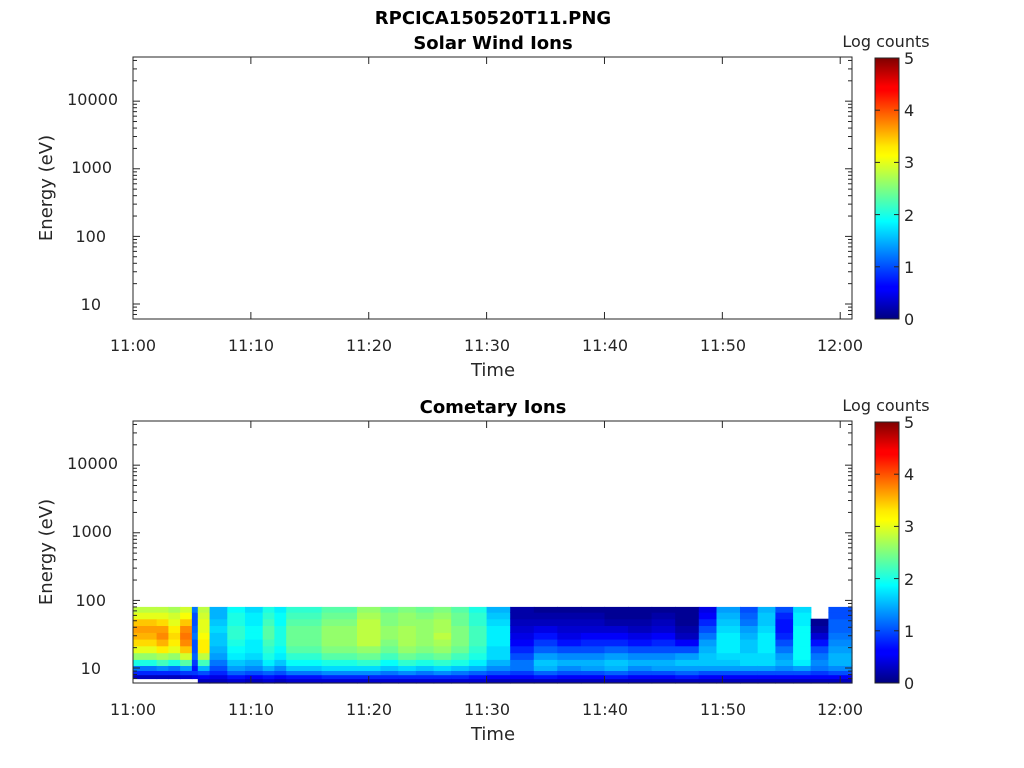 The image size is (1024, 768). What do you see at coordinates (605, 345) in the screenshot?
I see `x-tick-label: 11:40` at bounding box center [605, 345].